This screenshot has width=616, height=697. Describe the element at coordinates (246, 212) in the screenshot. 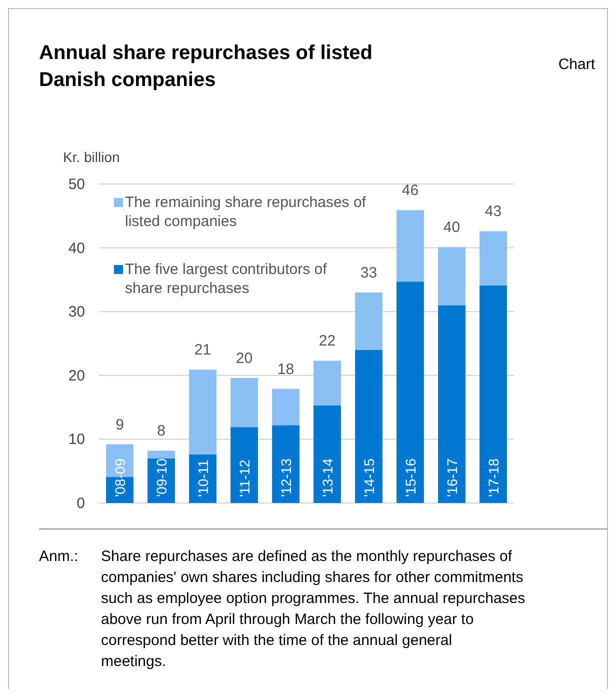

I see `legend-label: The remaining share repurchases of listed companies` at that location.